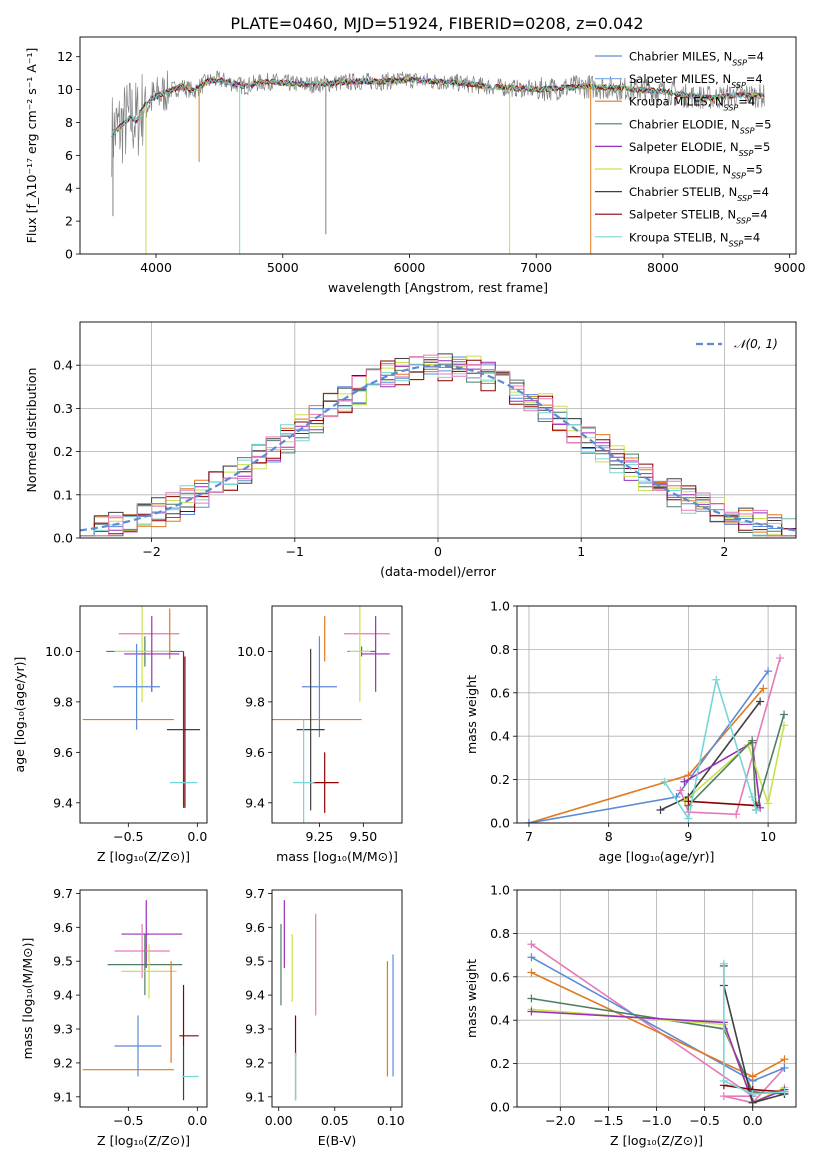  I want to click on x-tick-label: 9.50, so click(363, 836).